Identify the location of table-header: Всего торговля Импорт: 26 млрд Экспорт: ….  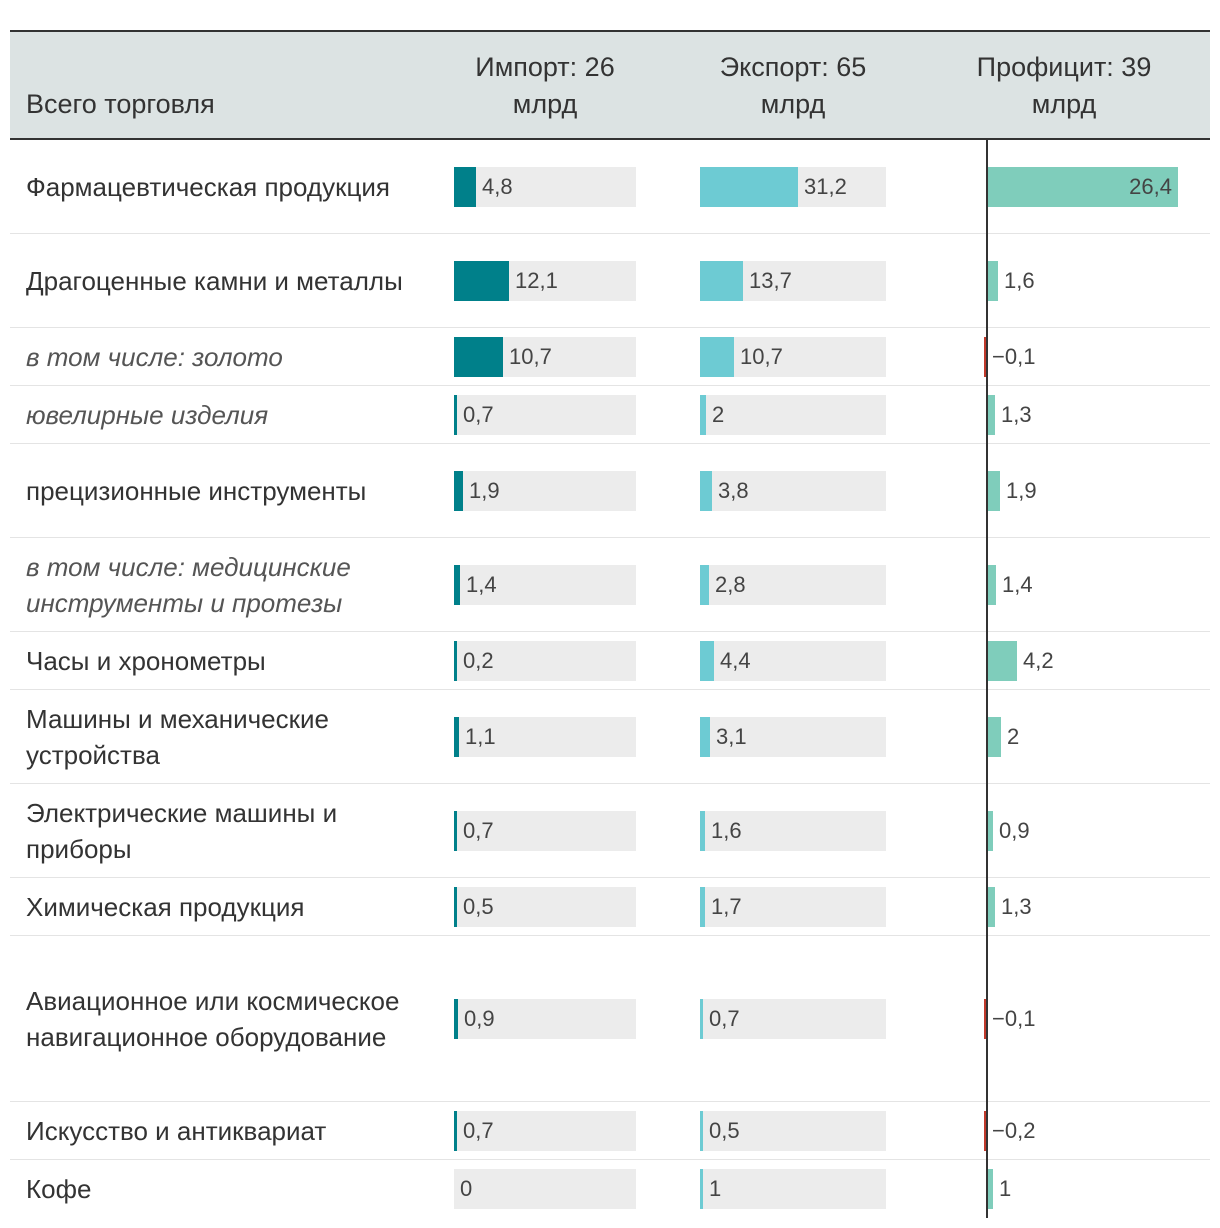
(610, 85).